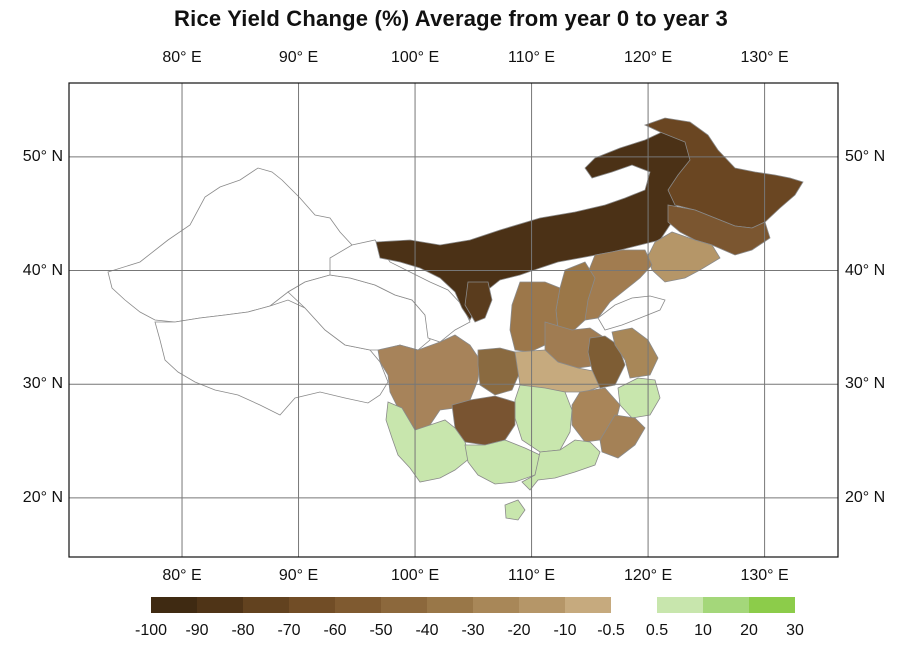 This screenshot has height=646, width=902. Describe the element at coordinates (865, 497) in the screenshot. I see `lat-tick-label-right: 20° N` at that location.